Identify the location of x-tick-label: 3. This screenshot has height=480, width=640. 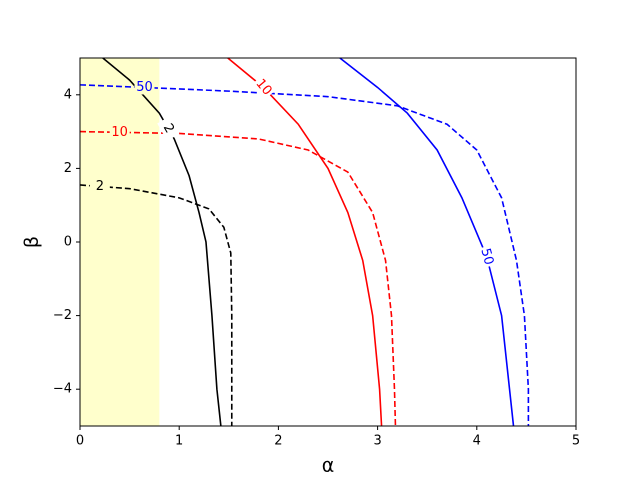
(377, 441).